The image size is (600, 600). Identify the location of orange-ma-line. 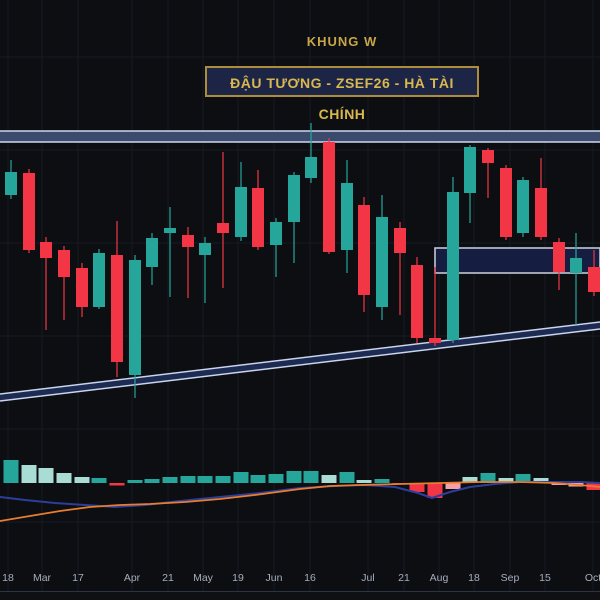
(300, 501).